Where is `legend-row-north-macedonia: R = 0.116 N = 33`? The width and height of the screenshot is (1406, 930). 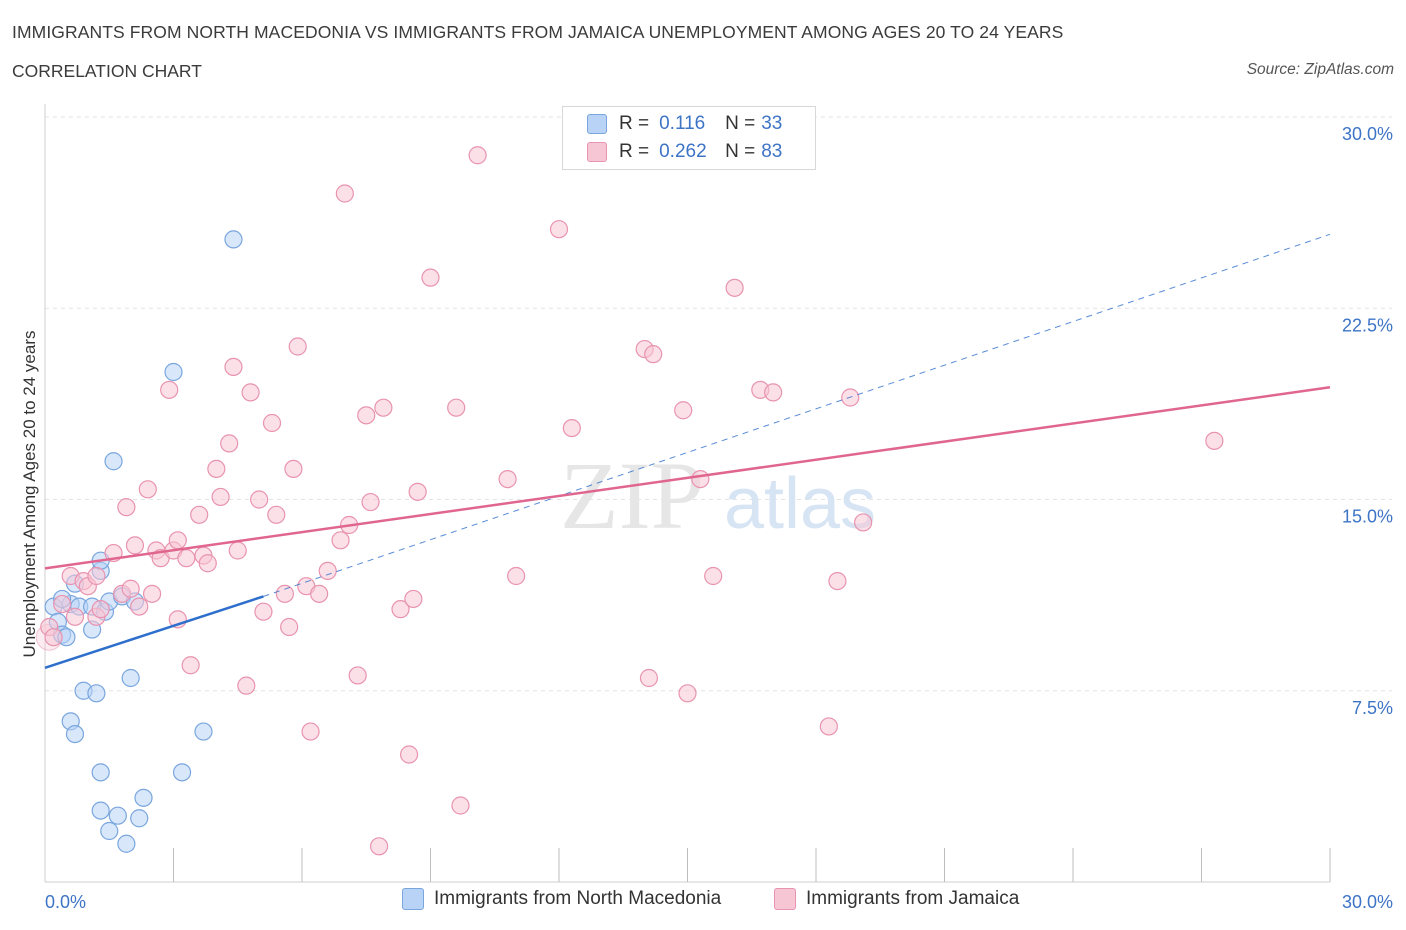
legend-row-north-macedonia: R = 0.116 N = 33 is located at coordinates (684, 124).